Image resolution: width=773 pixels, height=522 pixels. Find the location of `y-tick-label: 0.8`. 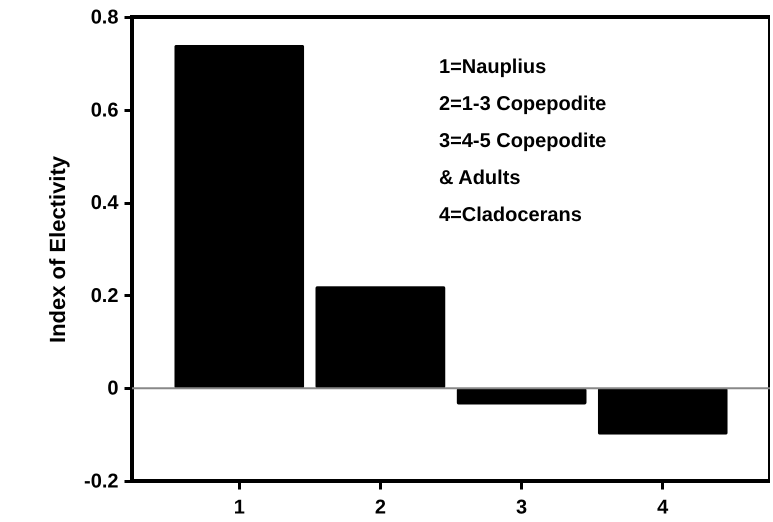

y-tick-label: 0.8 is located at coordinates (104, 17).